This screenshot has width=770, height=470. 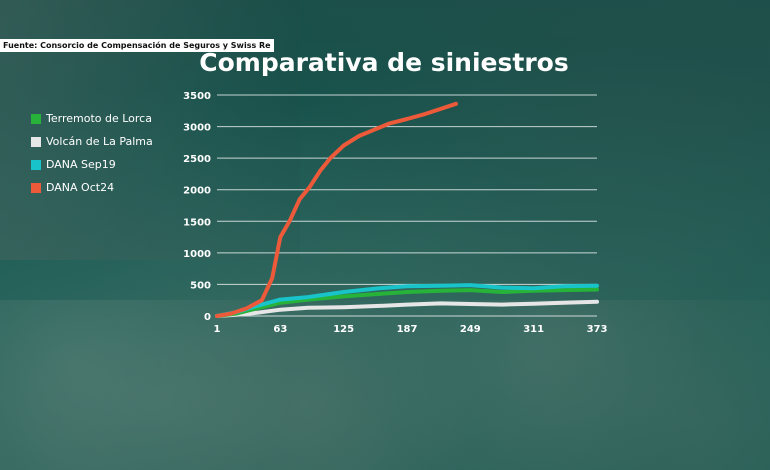 I want to click on x-tick-label-125: 125, so click(x=343, y=329).